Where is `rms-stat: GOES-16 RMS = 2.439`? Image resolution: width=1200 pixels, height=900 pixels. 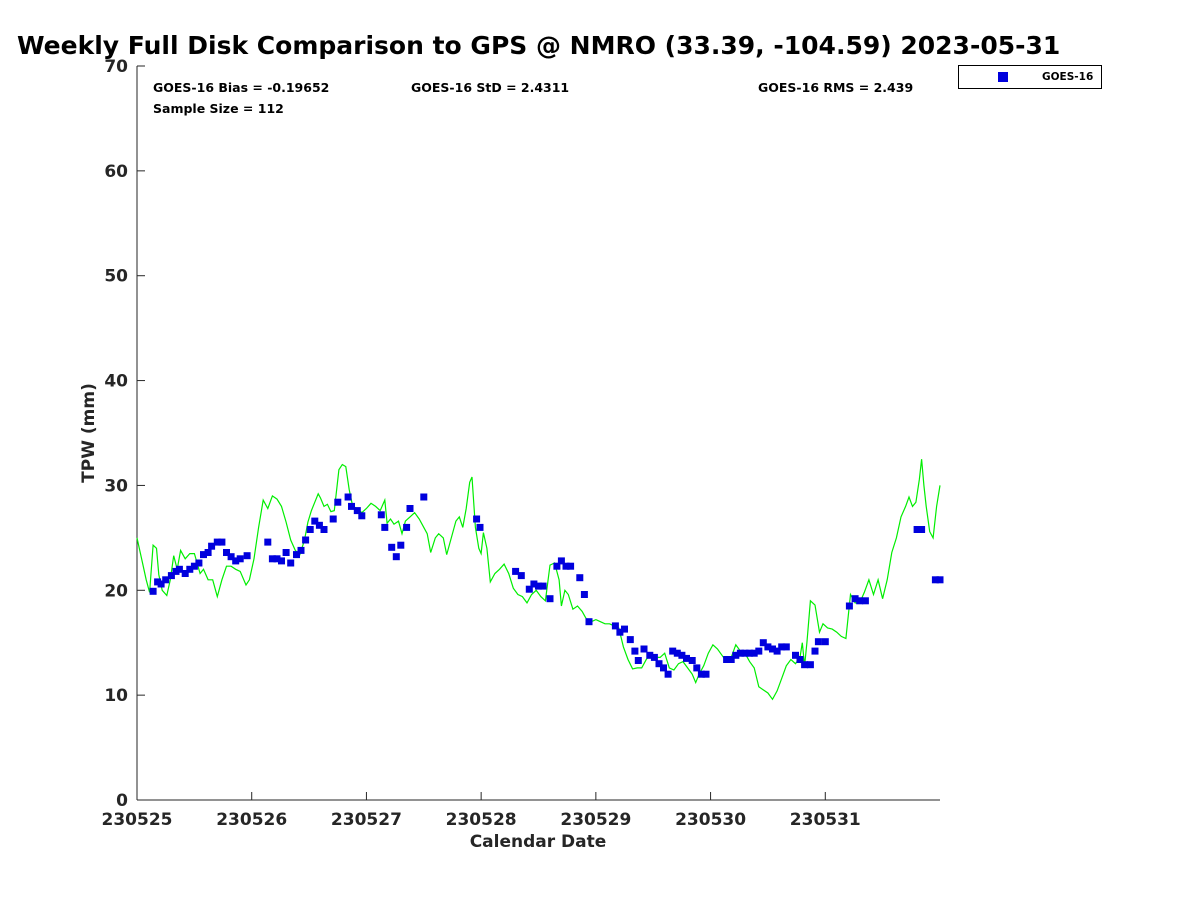
rms-stat: GOES-16 RMS = 2.439 is located at coordinates (835, 87).